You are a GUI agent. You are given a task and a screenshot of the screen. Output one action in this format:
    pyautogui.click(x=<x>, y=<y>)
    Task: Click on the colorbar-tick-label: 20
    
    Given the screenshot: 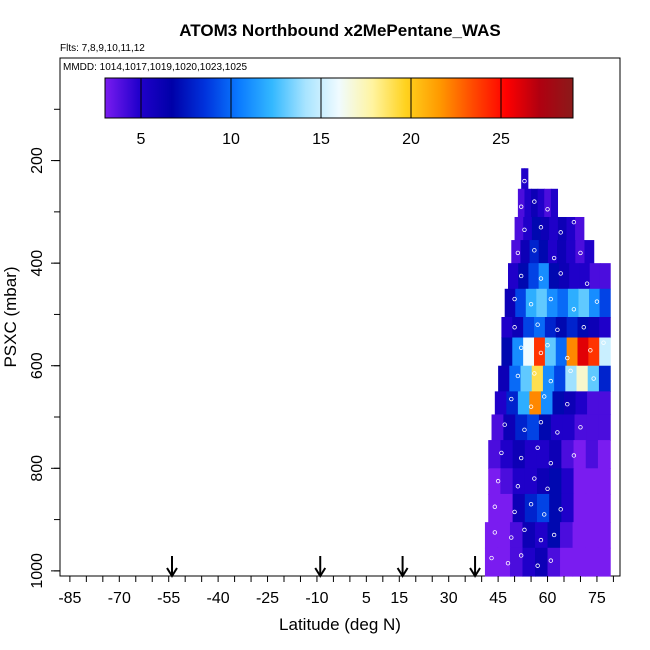 What is the action you would take?
    pyautogui.click(x=411, y=139)
    